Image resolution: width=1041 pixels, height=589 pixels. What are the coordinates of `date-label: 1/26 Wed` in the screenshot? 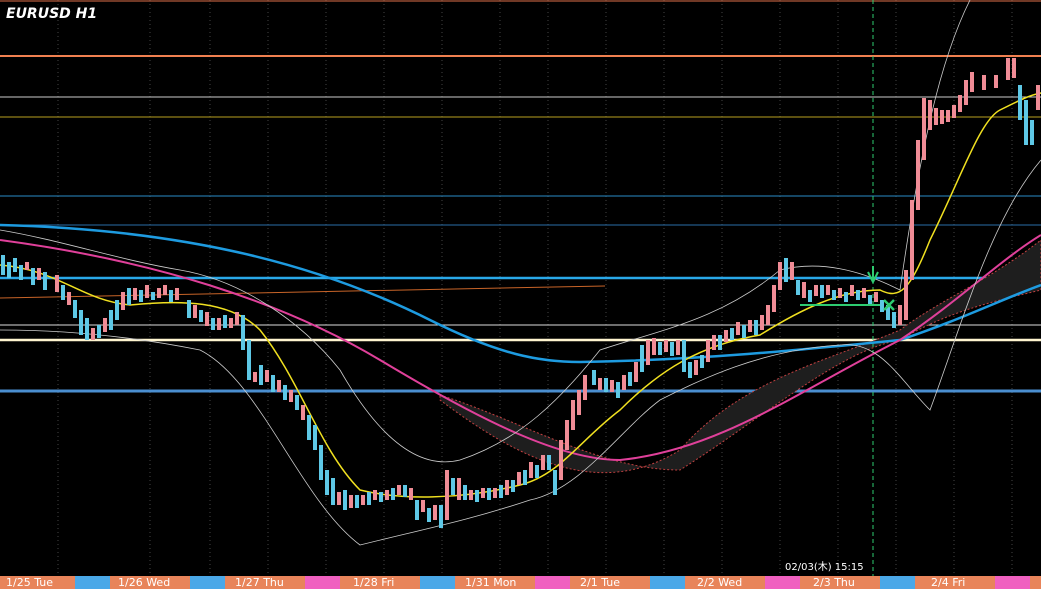 It's located at (144, 582).